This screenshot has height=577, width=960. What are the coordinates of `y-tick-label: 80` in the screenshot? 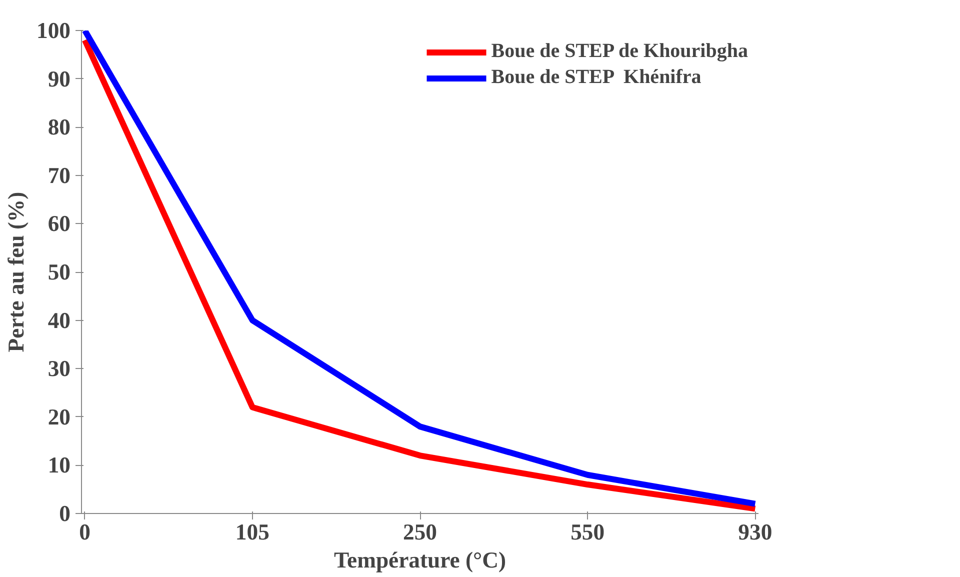 It's located at (59, 127).